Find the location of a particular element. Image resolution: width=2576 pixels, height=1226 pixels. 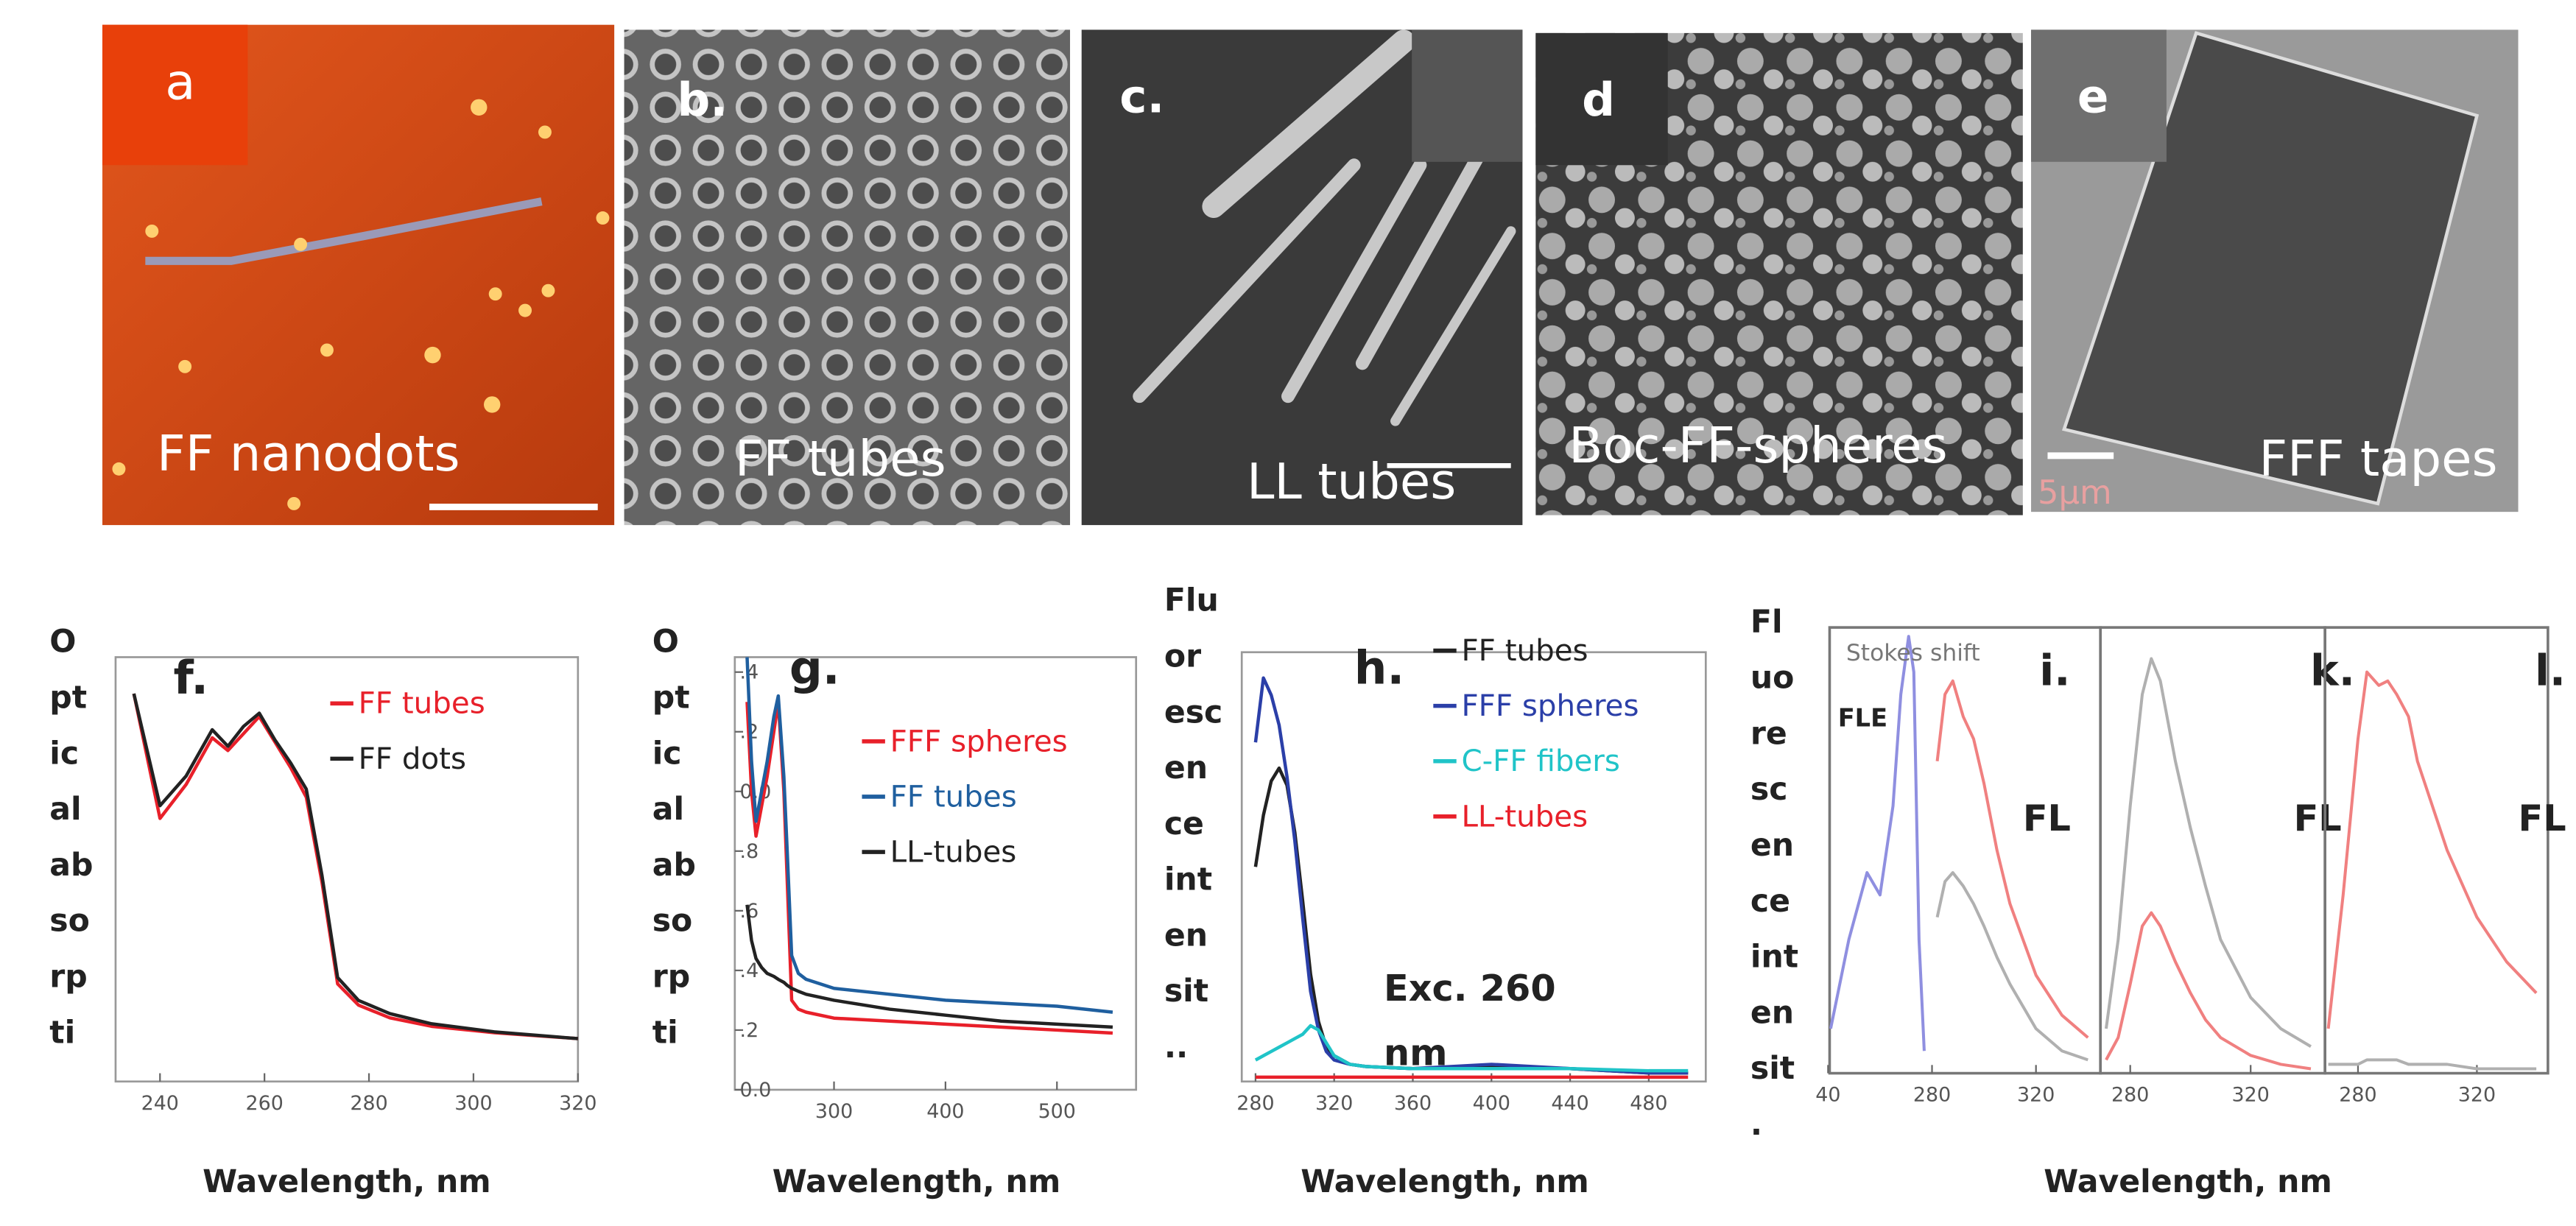

annotation: FLE is located at coordinates (1862, 718).